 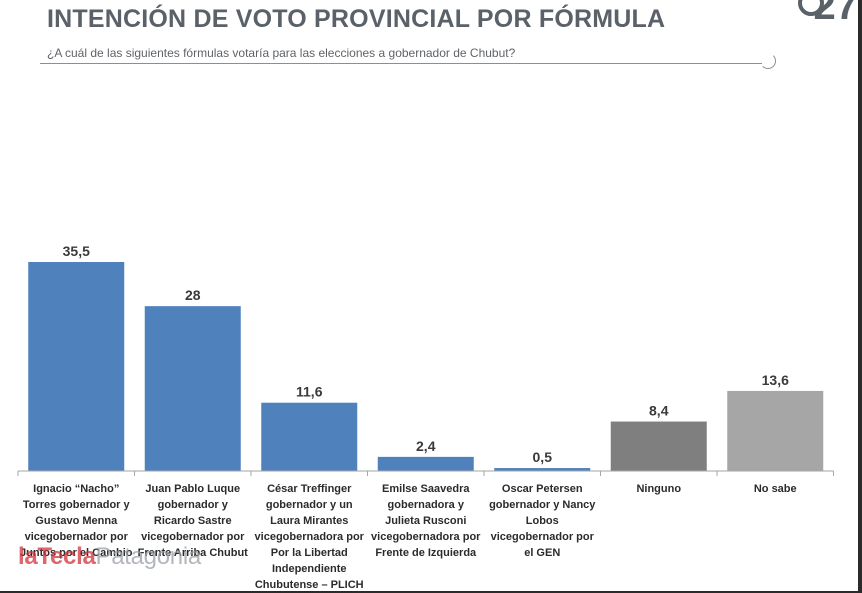 What do you see at coordinates (76, 489) in the screenshot?
I see `category-label-line: Ignacio “Nacho”` at bounding box center [76, 489].